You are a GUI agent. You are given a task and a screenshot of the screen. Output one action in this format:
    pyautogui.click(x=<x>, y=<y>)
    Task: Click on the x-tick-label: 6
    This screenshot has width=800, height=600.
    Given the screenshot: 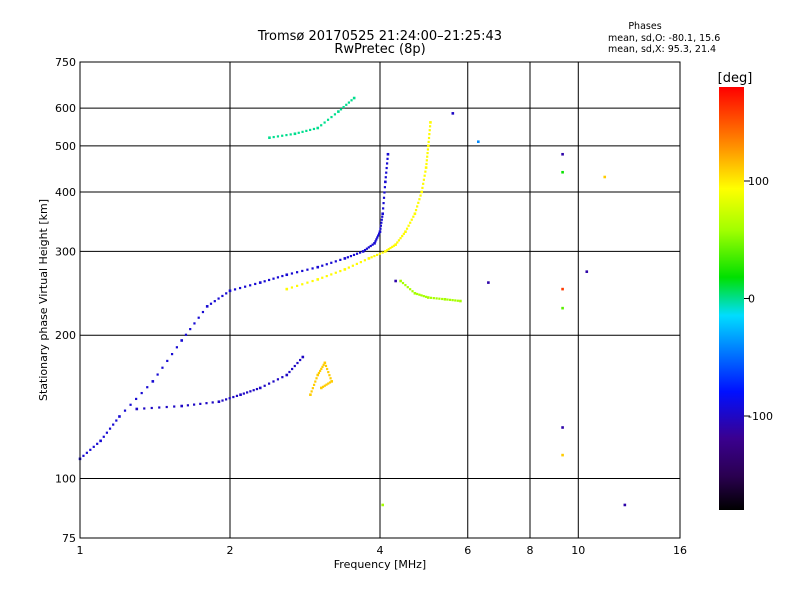 What is the action you would take?
    pyautogui.click(x=467, y=550)
    